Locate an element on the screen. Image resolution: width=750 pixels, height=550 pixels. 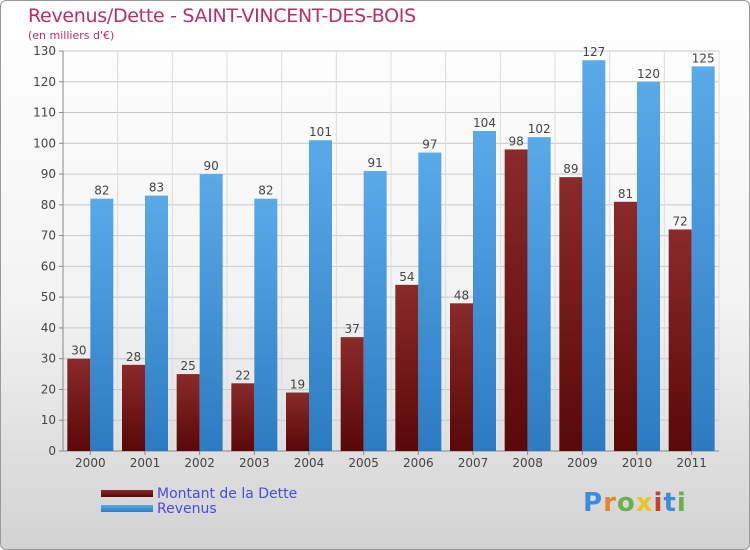
x-tick-label: 2007 is located at coordinates (473, 463).